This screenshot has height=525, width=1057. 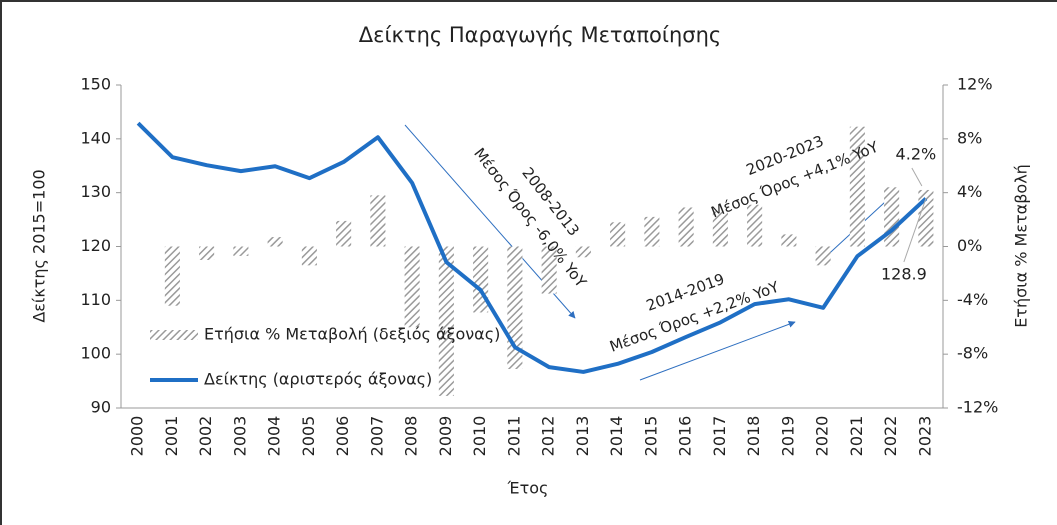 What do you see at coordinates (904, 274) in the screenshot?
I see `data-label: 128.9` at bounding box center [904, 274].